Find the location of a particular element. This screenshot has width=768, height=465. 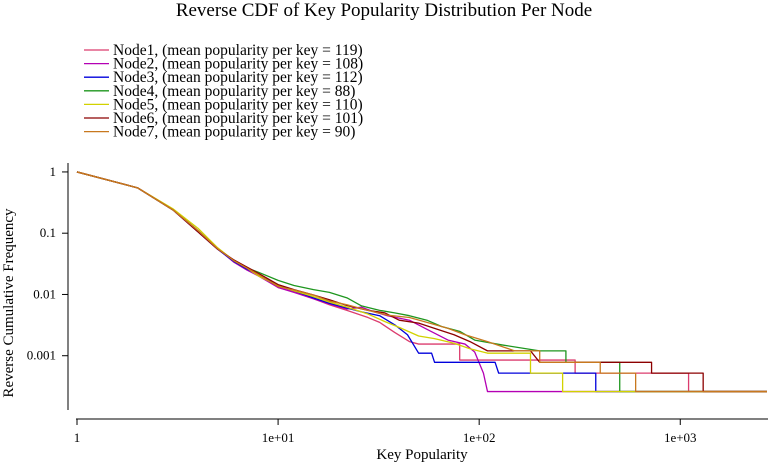

x-axis-label: Key Popularity is located at coordinates (422, 455).